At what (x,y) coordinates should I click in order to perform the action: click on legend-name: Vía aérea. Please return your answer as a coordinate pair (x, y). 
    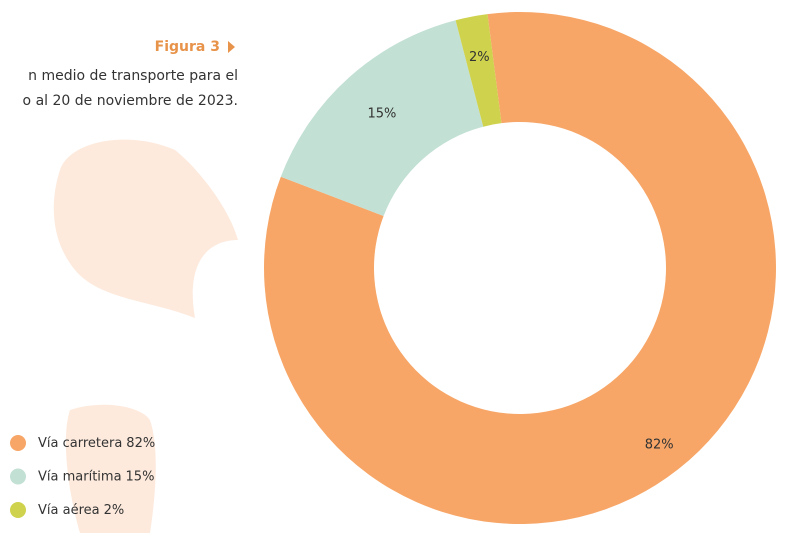
    Looking at the image, I should click on (69, 510).